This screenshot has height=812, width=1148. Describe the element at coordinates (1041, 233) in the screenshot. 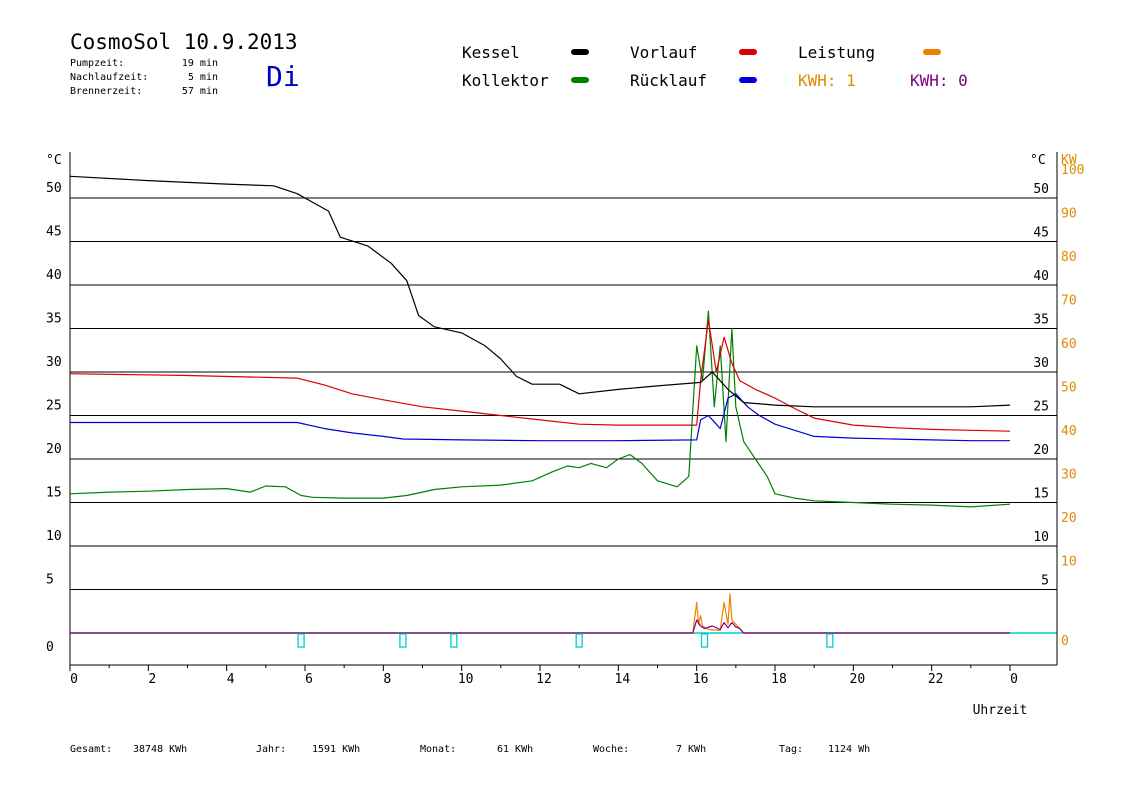

I see `y-right-tick-label: 45` at that location.